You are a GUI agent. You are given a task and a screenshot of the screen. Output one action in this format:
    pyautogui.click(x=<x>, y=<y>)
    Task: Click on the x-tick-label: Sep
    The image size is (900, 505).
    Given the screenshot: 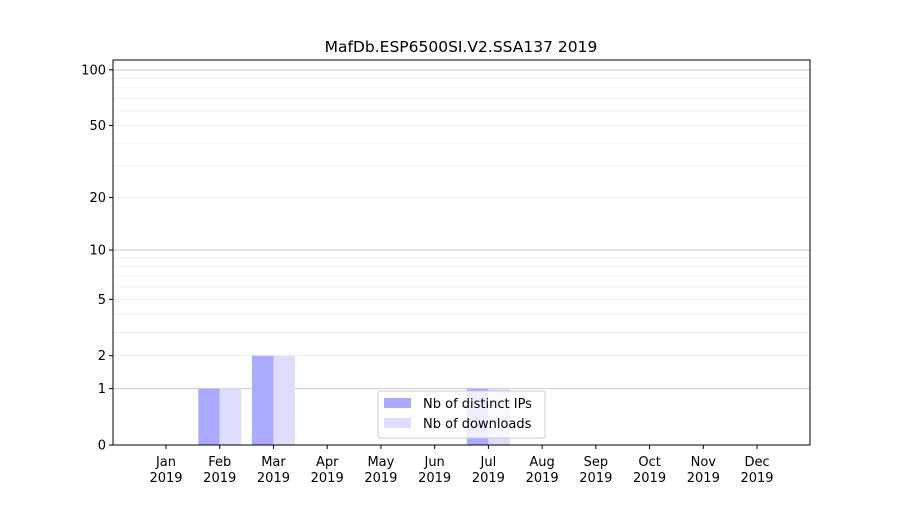 What is the action you would take?
    pyautogui.click(x=596, y=462)
    